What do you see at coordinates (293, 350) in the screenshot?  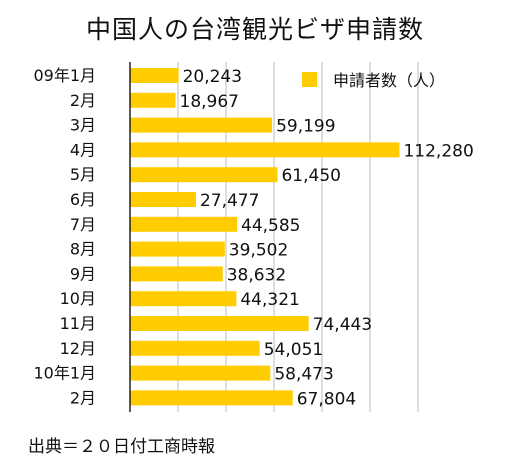 I see `value-label-11: 54,051` at bounding box center [293, 350].